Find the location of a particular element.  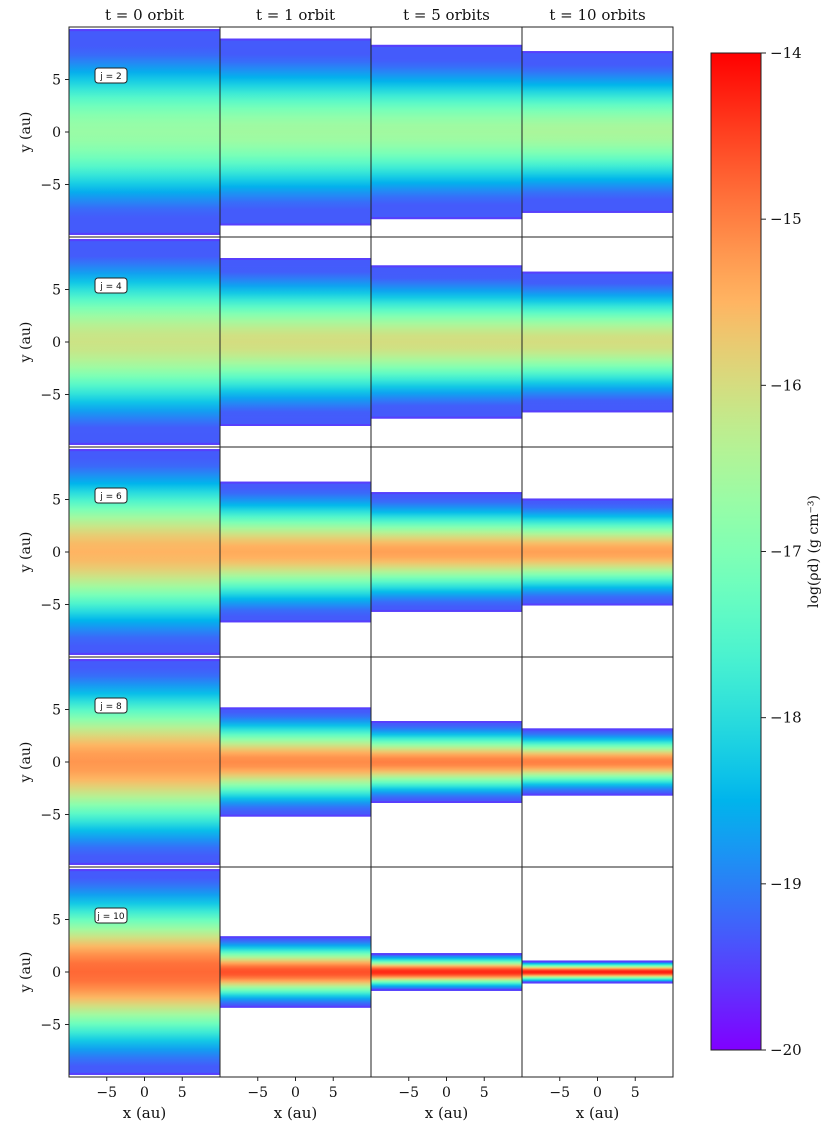

column-title: t = 10 orbits is located at coordinates (597, 15).